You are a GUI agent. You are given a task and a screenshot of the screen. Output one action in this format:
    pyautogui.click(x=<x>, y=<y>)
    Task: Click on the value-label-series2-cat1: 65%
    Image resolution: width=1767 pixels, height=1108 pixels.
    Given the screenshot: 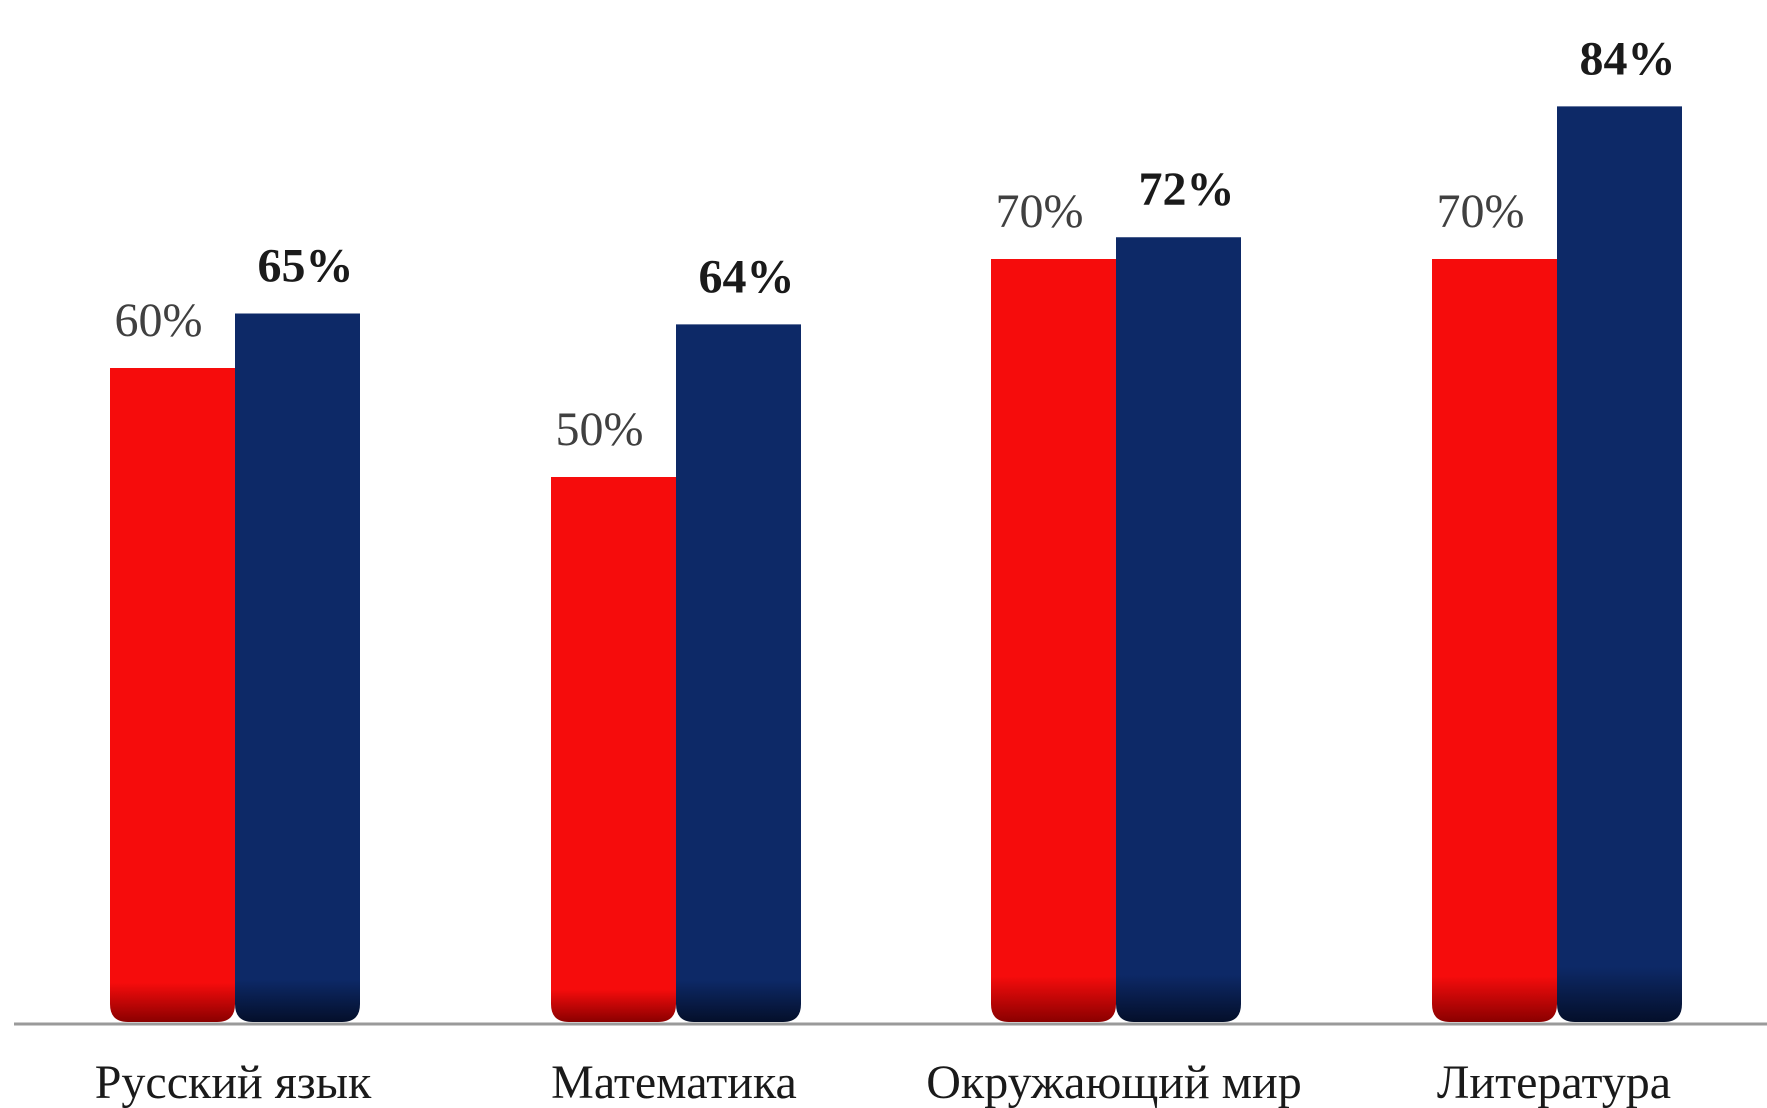 What is the action you would take?
    pyautogui.click(x=306, y=266)
    